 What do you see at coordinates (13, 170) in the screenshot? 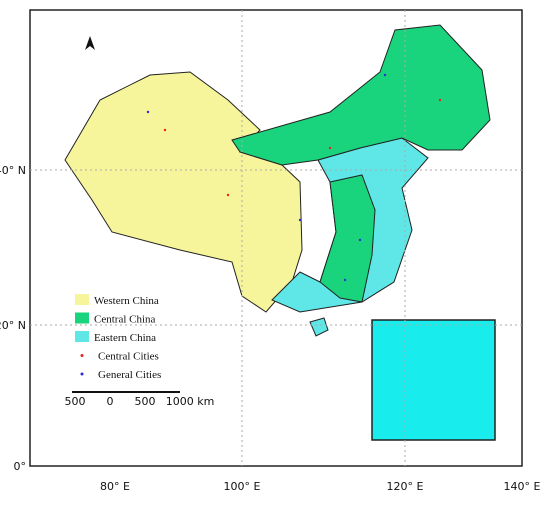
I see `y-axis-label: 40° N` at bounding box center [13, 170].